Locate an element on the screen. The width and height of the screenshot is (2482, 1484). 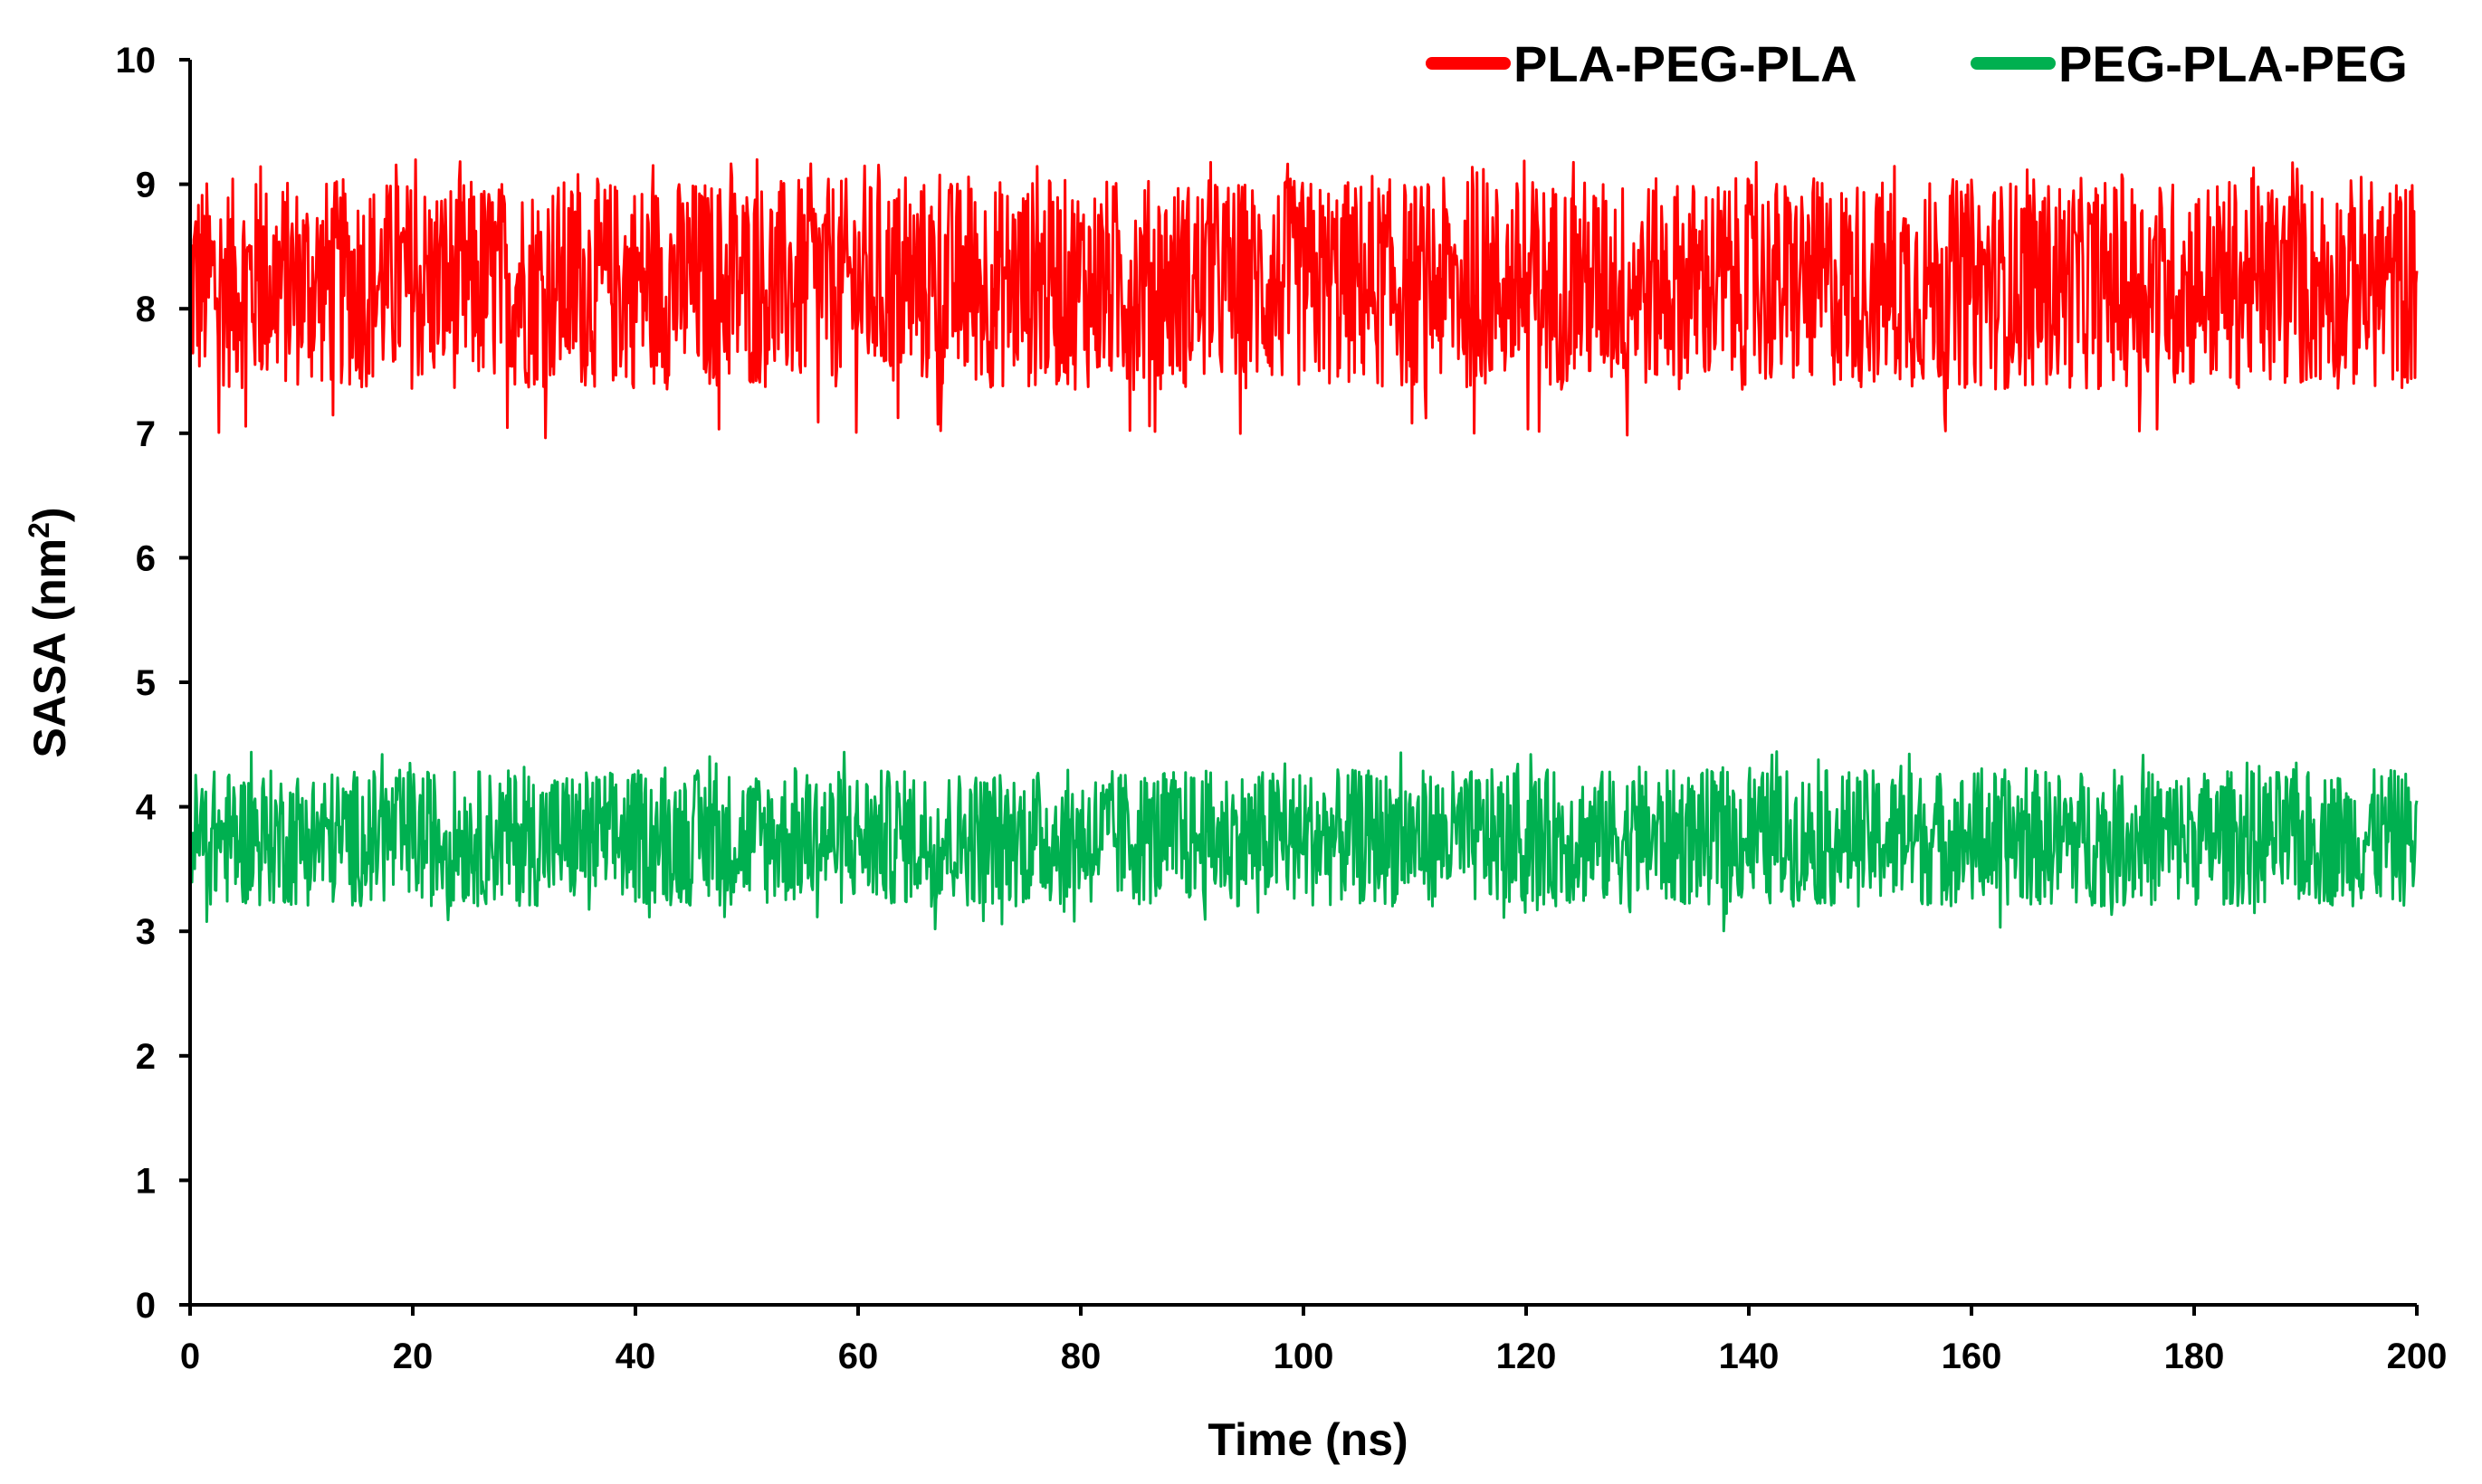
legend-item-pla-peg-pla: PLA-PEG-PLA is located at coordinates (1641, 63).